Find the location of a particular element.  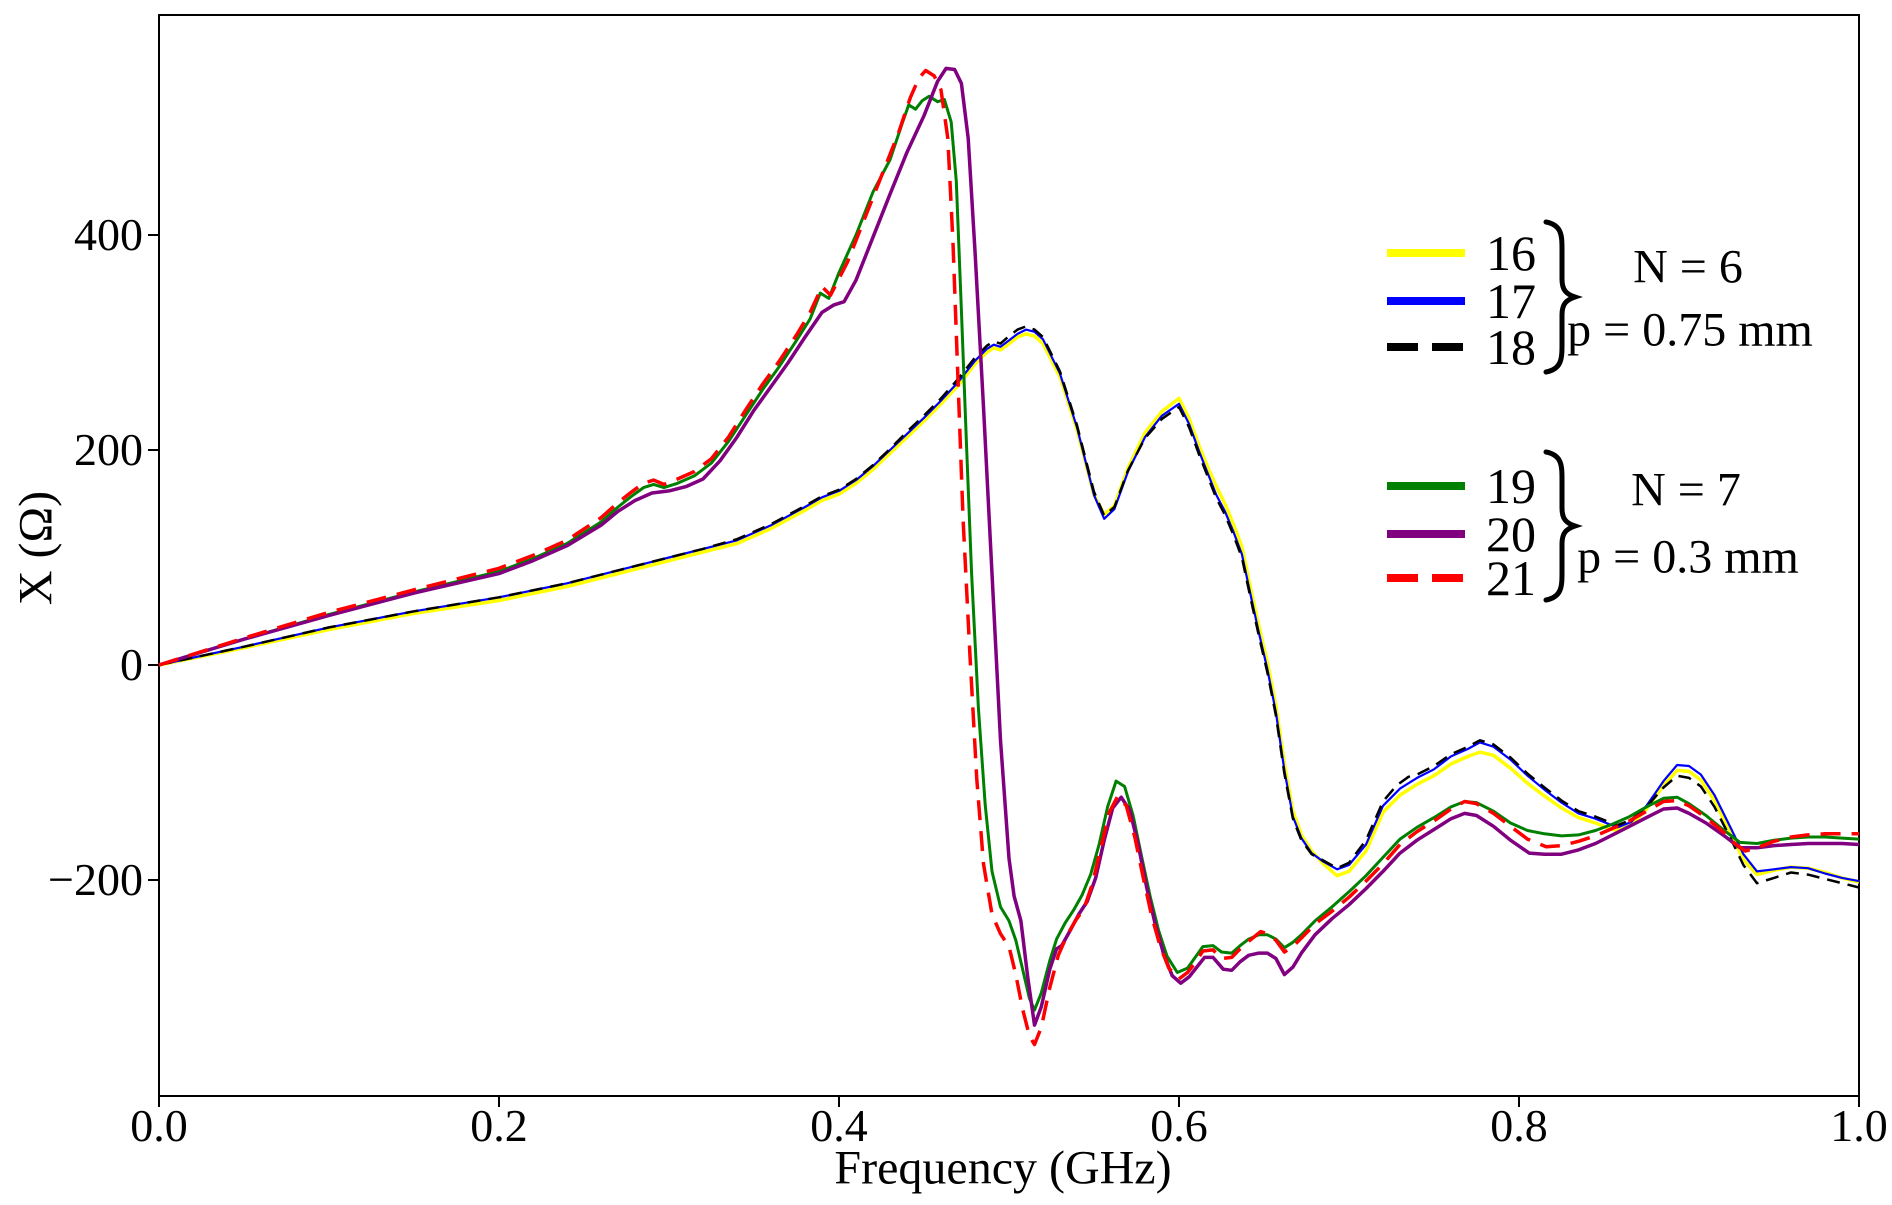

legend-brace-group2 is located at coordinates (1563, 526).